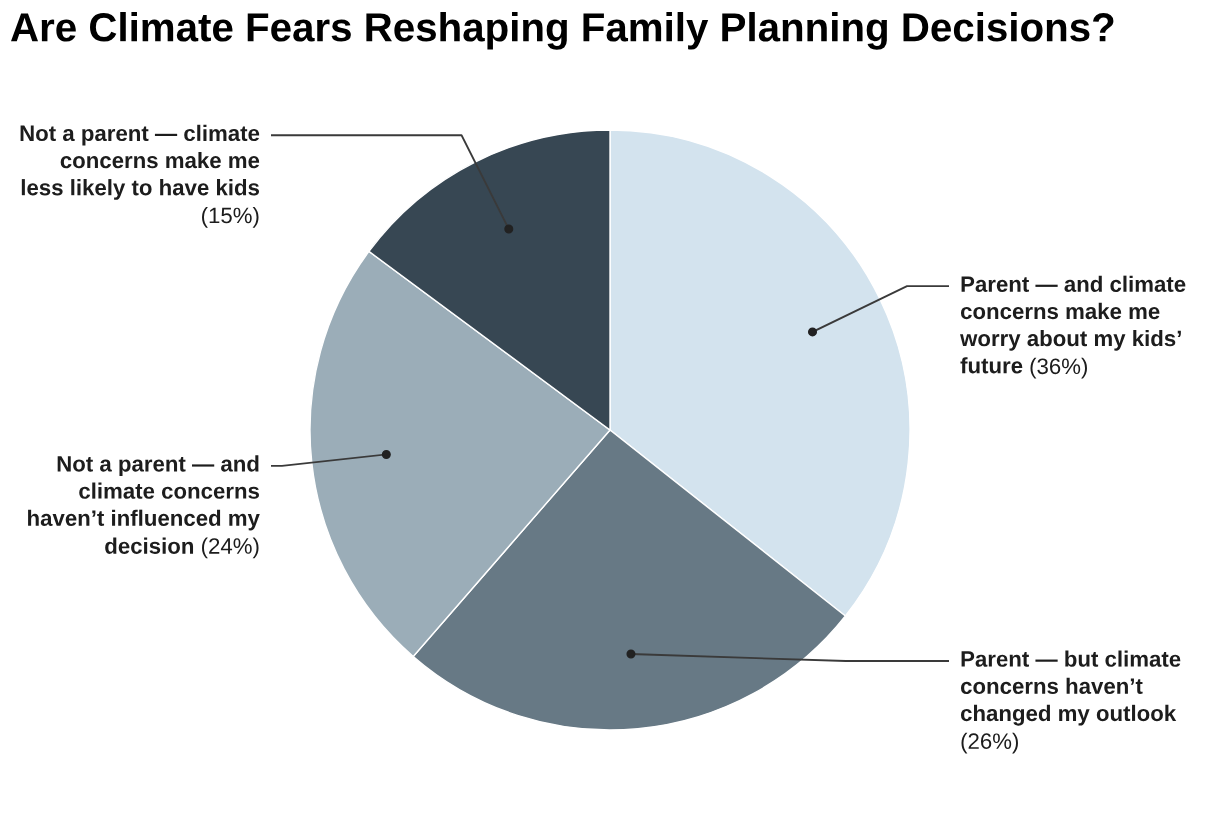 Image resolution: width=1220 pixels, height=836 pixels. I want to click on data-label: (26%), so click(989, 743).